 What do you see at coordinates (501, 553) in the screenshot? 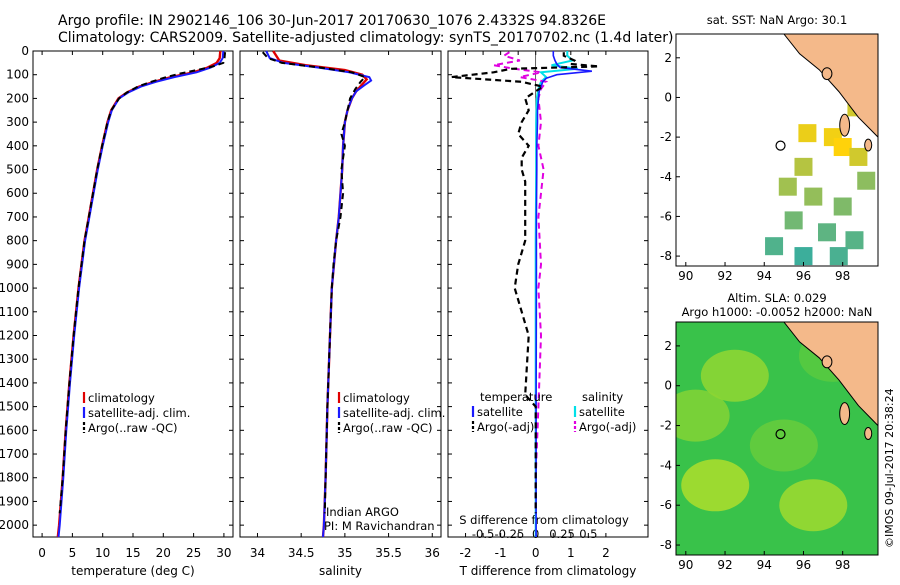
I see `difference-axis-tick-label: -1` at bounding box center [501, 553].